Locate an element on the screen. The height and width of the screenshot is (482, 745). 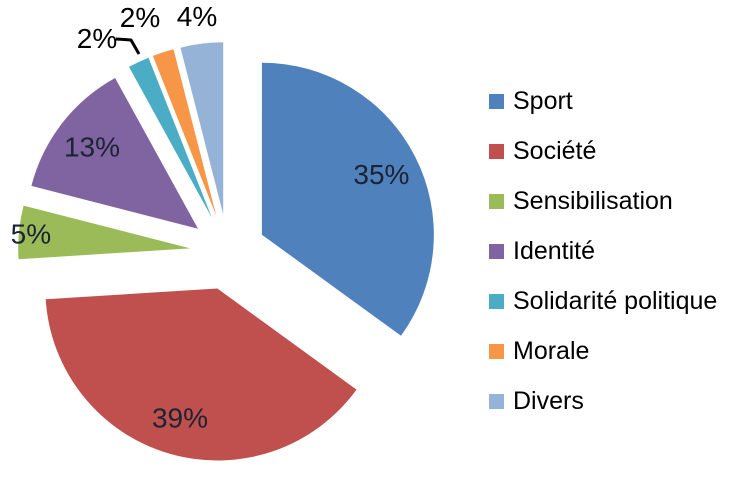
legend-label-divers: Divers is located at coordinates (548, 401).